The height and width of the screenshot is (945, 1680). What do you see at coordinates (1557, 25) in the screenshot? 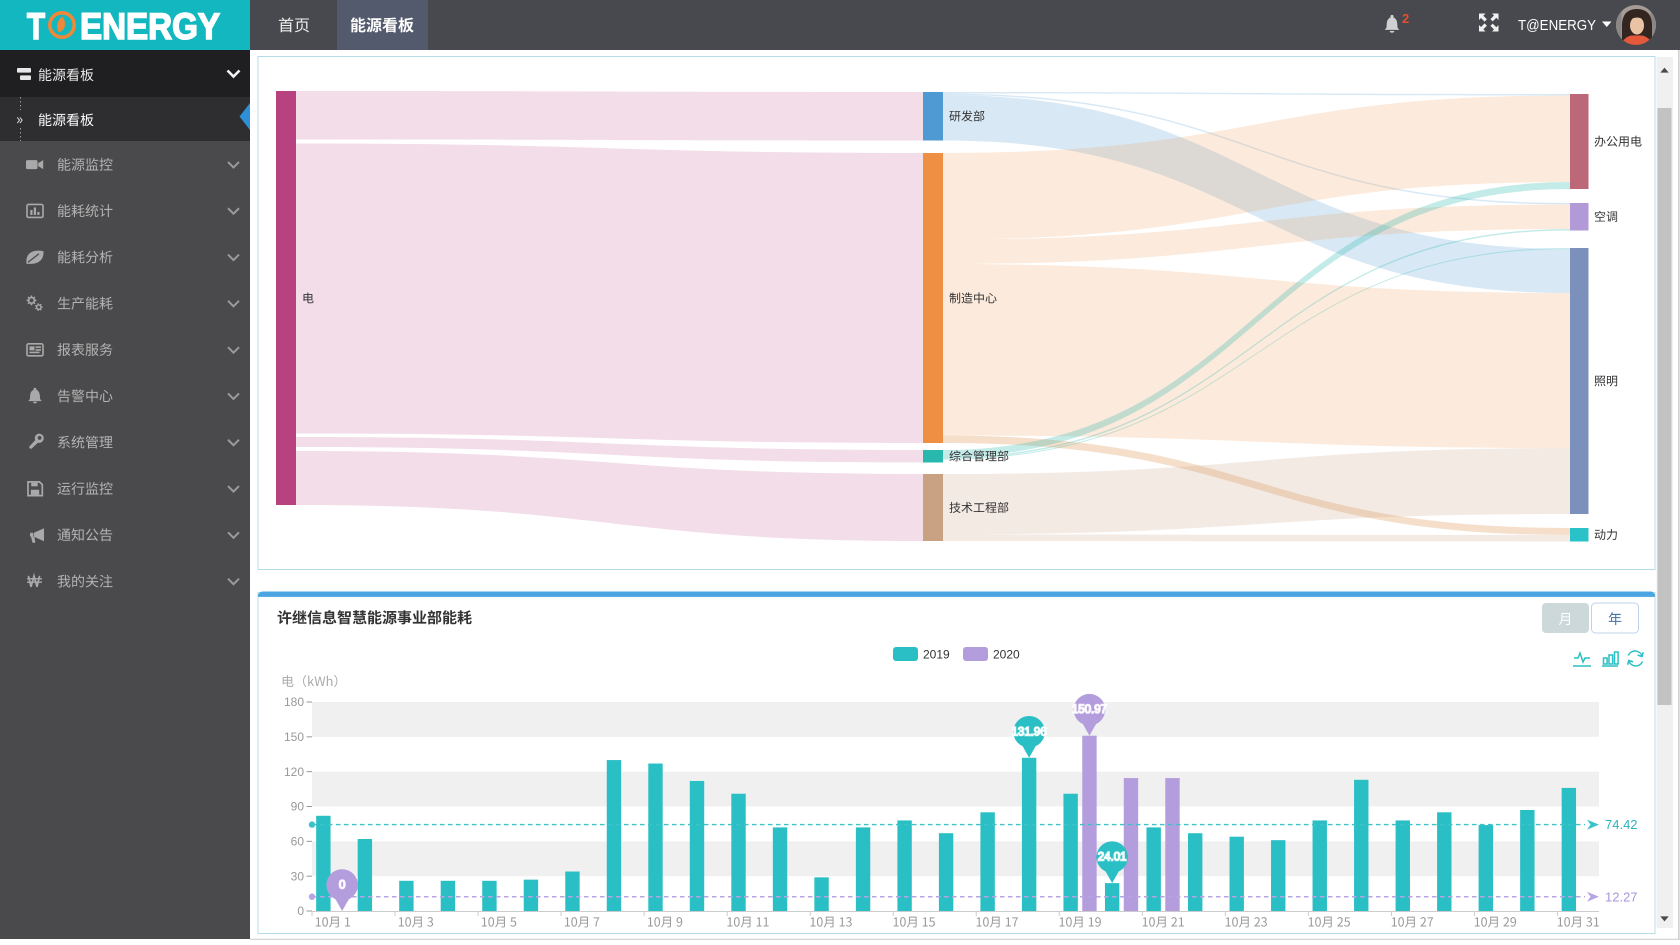
I see `svg-text: T@ENERGY` at bounding box center [1557, 25].